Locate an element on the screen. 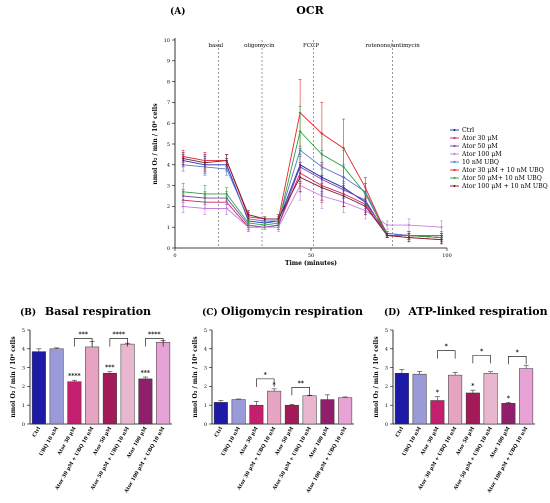  panel-label-a: (A) is located at coordinates (178, 11).